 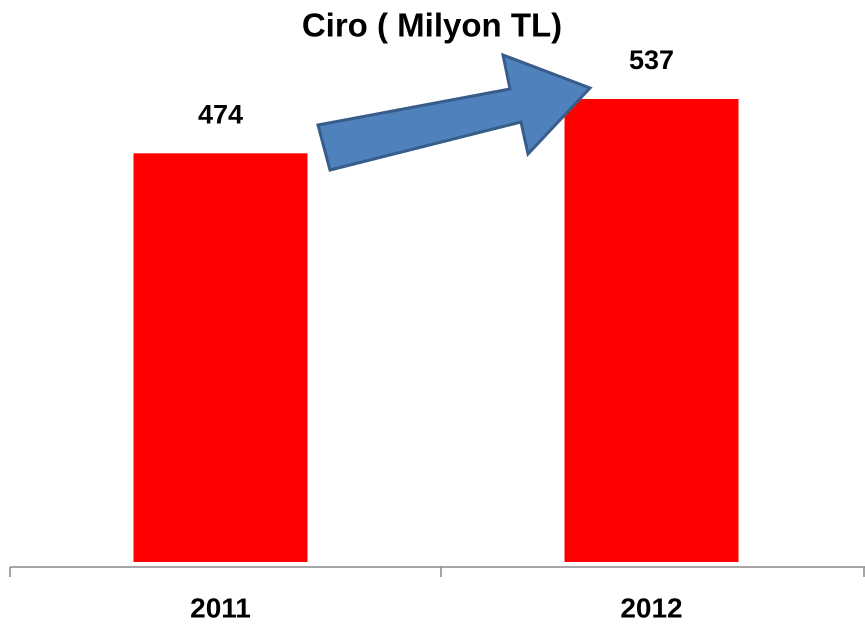 I want to click on x-tick-label: 2012, so click(x=651, y=607).